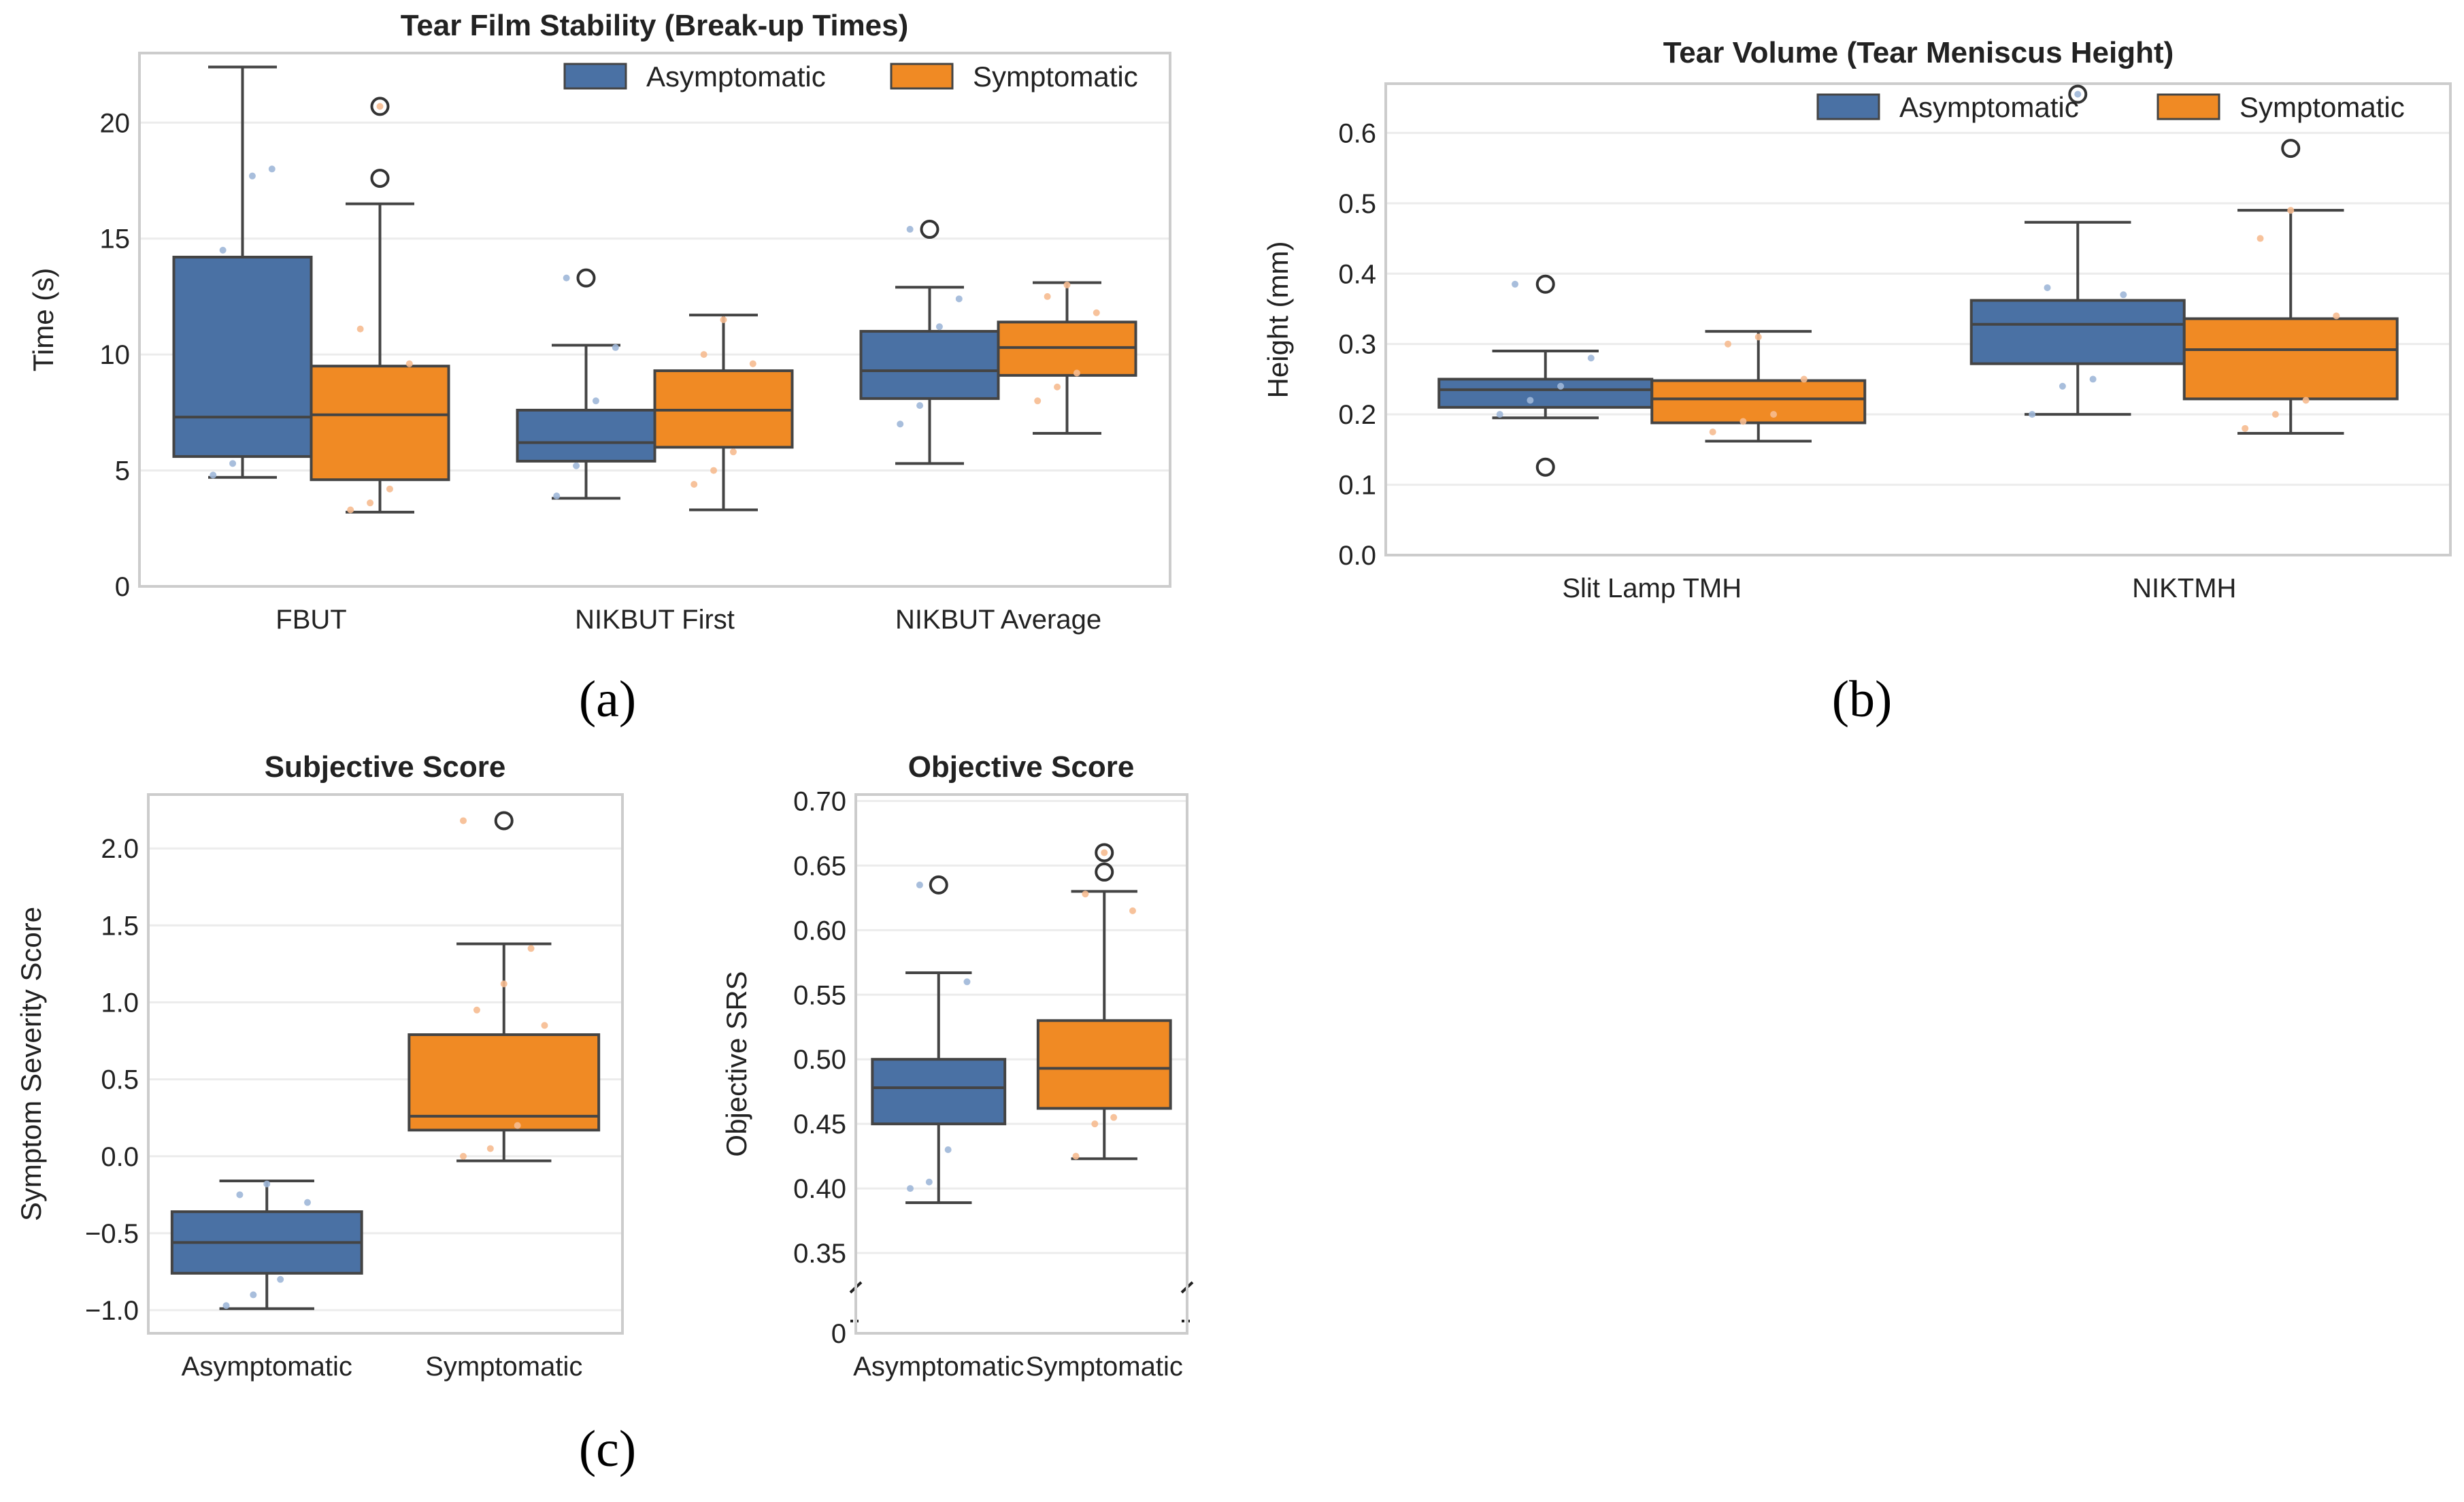 This screenshot has width=2464, height=1502. What do you see at coordinates (1278, 319) in the screenshot?
I see `y-axis-label: Height (mm)` at bounding box center [1278, 319].